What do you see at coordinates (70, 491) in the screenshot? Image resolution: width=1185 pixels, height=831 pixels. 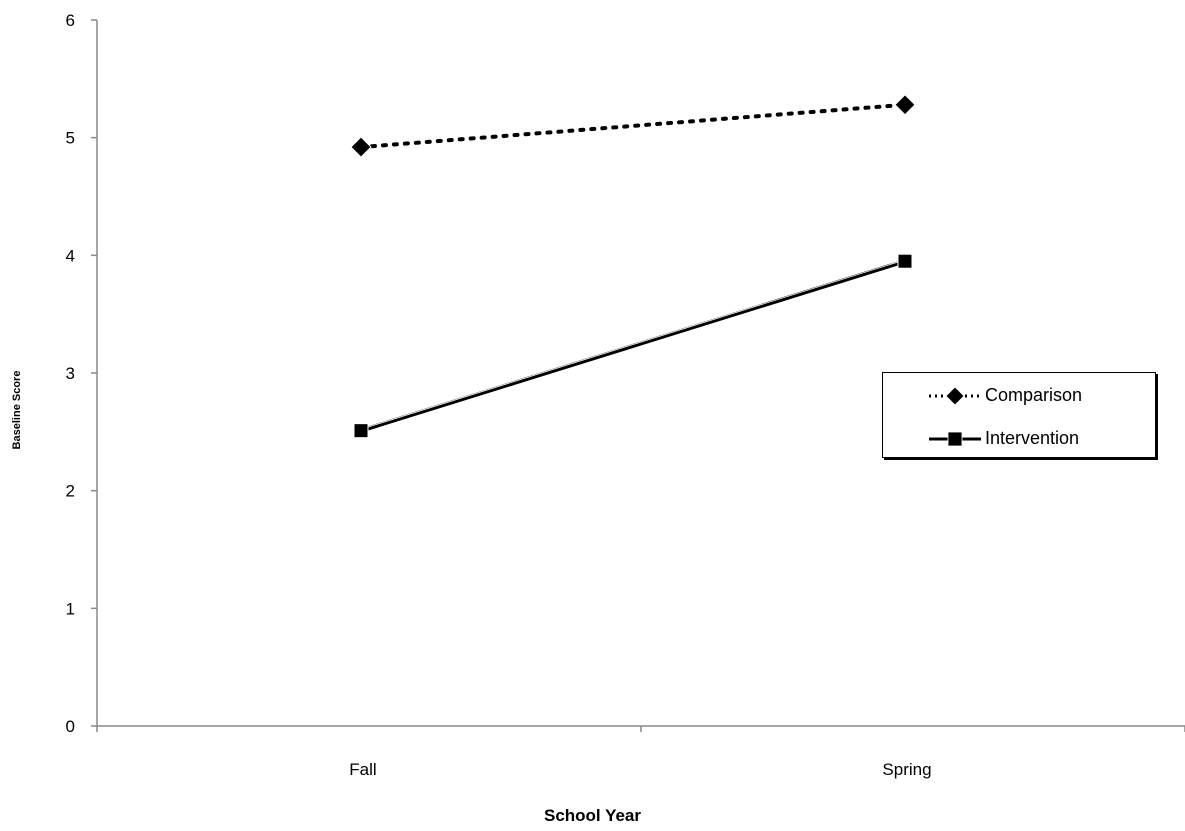 I see `y-tick-label: 2` at bounding box center [70, 491].